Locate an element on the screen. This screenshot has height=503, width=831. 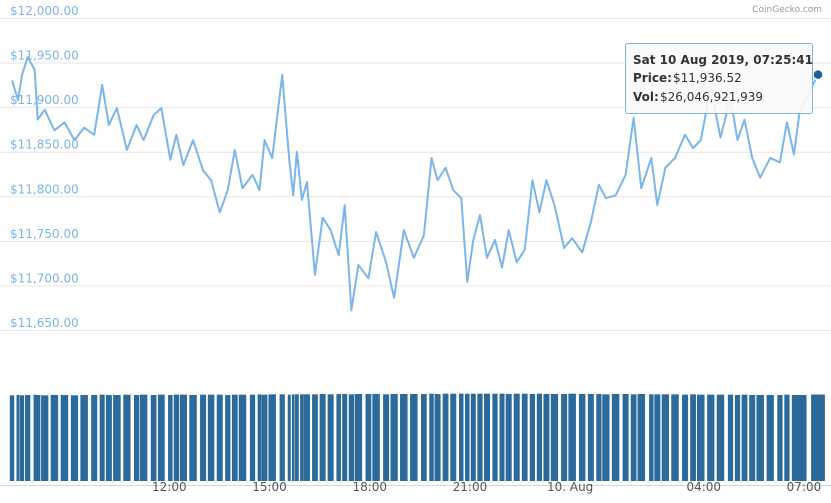
x-tick-label: 10. Aug is located at coordinates (570, 487).